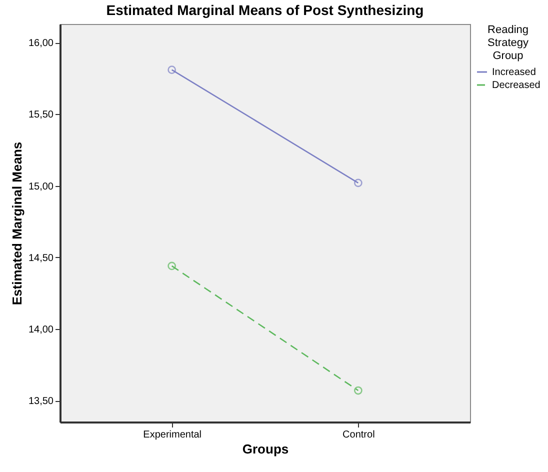  I want to click on y-tick-label: 13,50, so click(41, 402).